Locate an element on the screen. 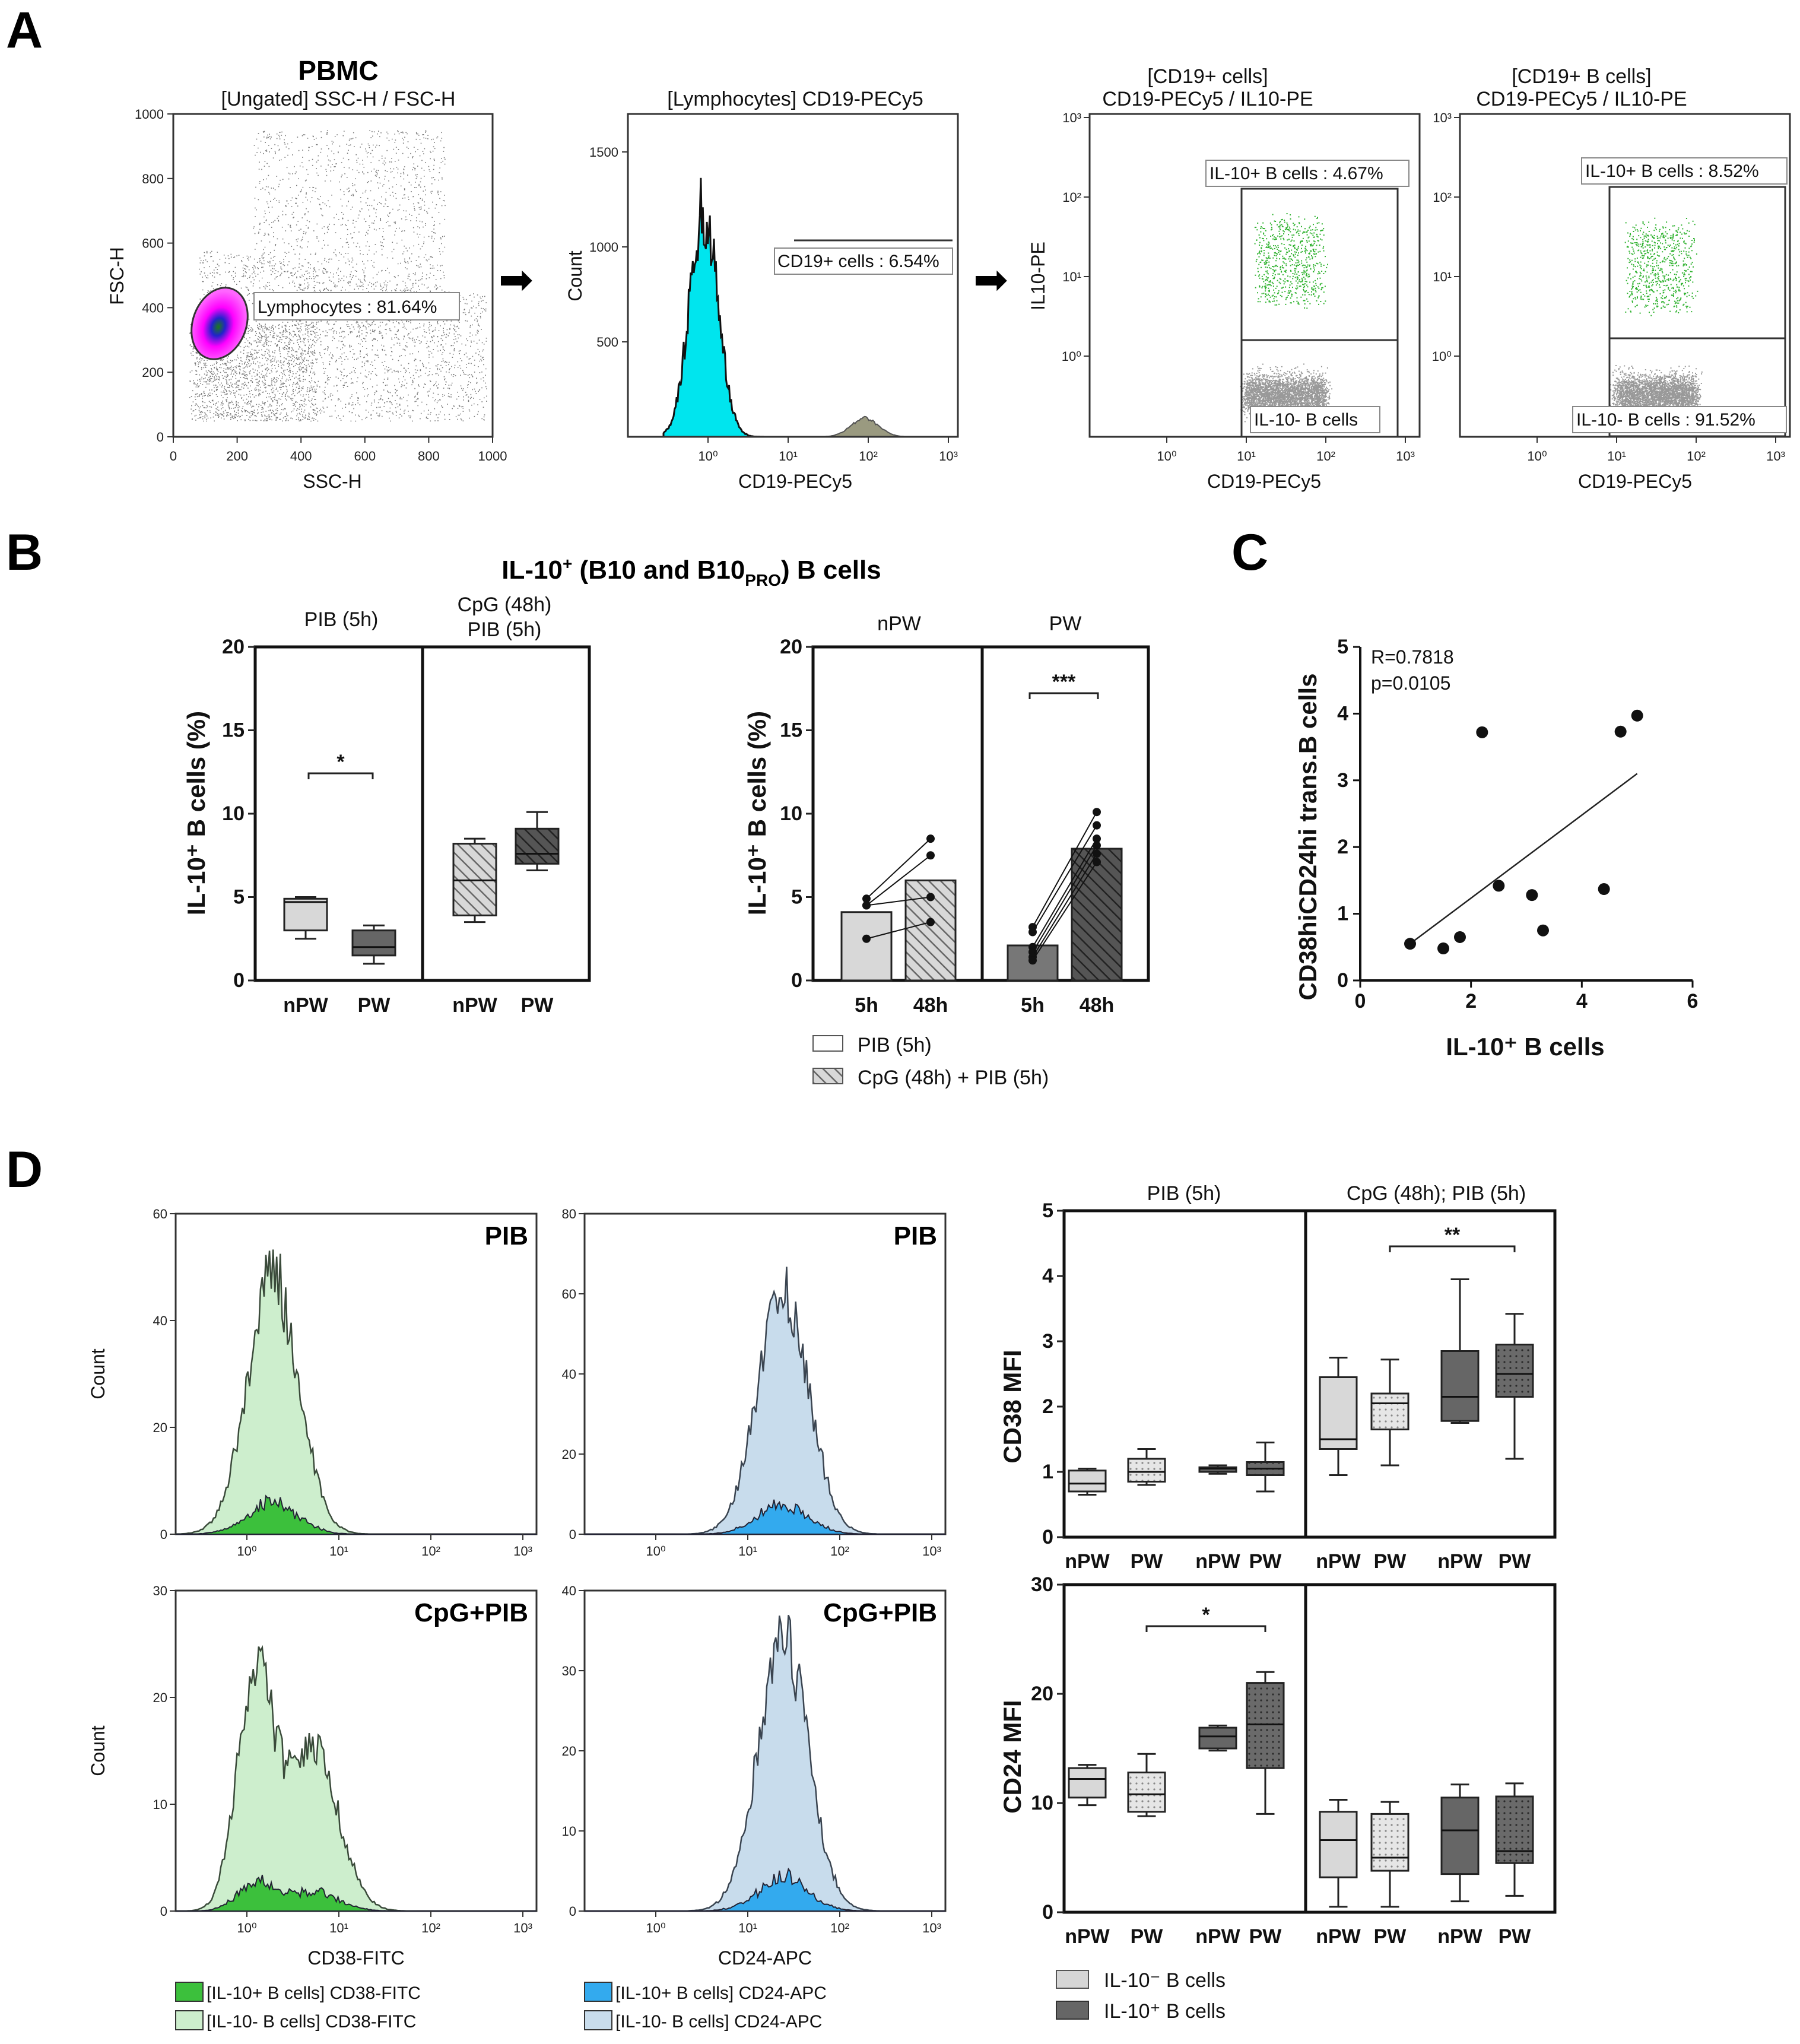  panel-label-b: B is located at coordinates (24, 552).